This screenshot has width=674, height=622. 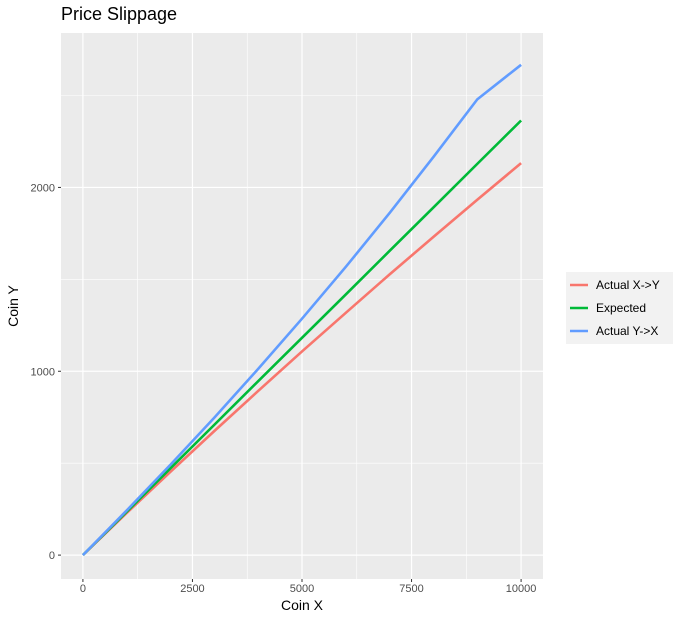 I want to click on y-axis-ticks: 0 1000 2000, so click(x=46, y=372).